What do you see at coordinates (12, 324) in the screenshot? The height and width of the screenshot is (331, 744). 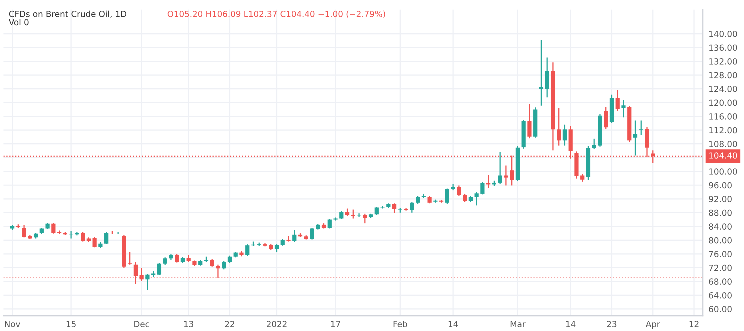 I see `x-tick-label: Nov` at bounding box center [12, 324].